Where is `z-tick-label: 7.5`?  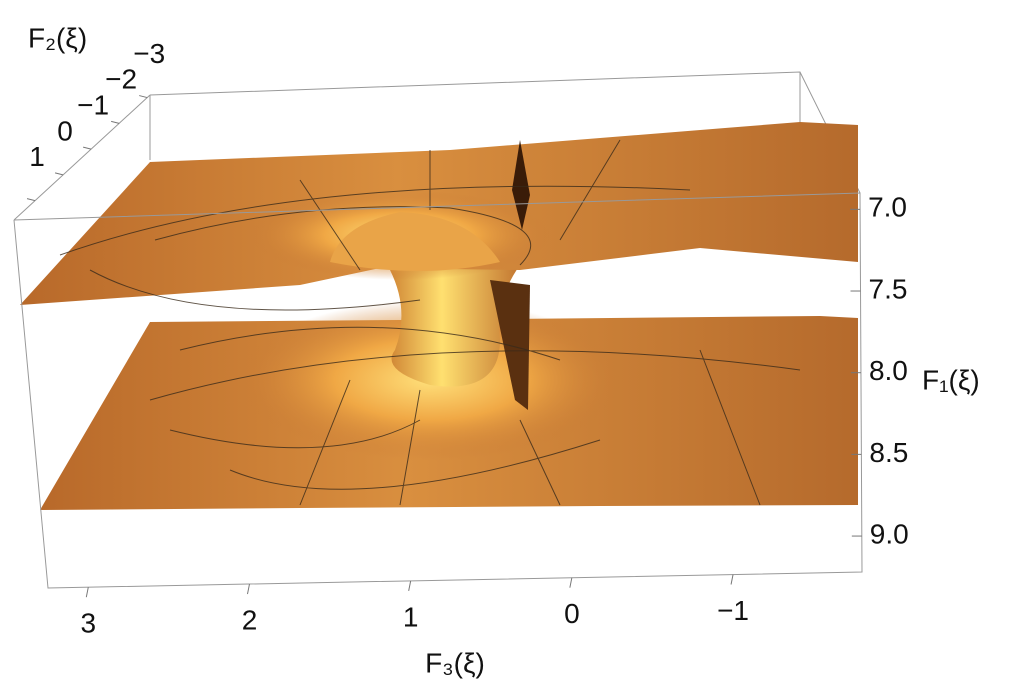 z-tick-label: 7.5 is located at coordinates (888, 288).